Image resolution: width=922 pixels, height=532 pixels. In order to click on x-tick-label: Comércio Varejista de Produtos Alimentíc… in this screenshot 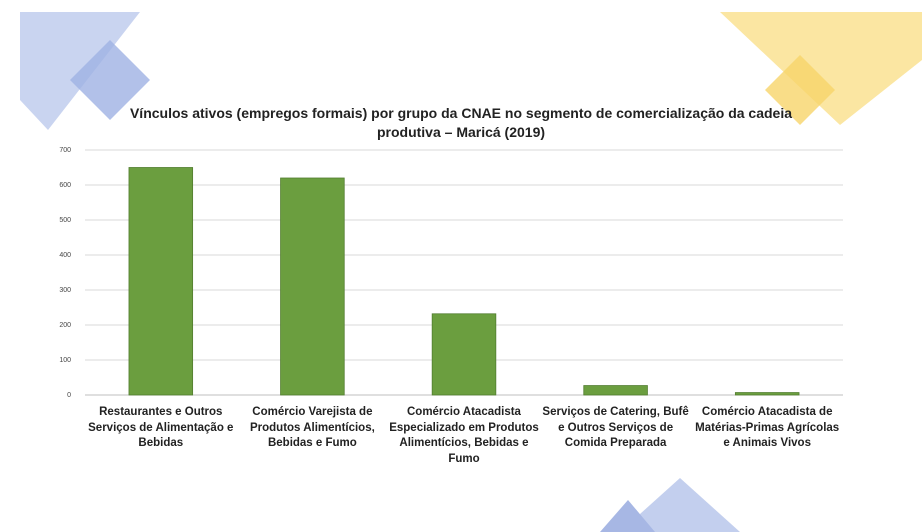, I will do `click(312, 427)`.